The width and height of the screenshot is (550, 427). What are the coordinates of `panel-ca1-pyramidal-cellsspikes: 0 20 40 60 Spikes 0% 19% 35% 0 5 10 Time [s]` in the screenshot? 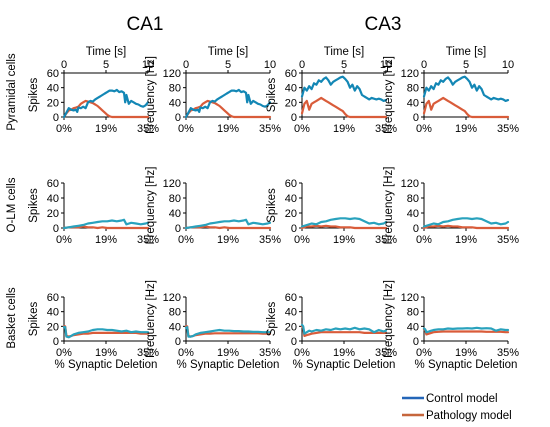 It's located at (93, 90).